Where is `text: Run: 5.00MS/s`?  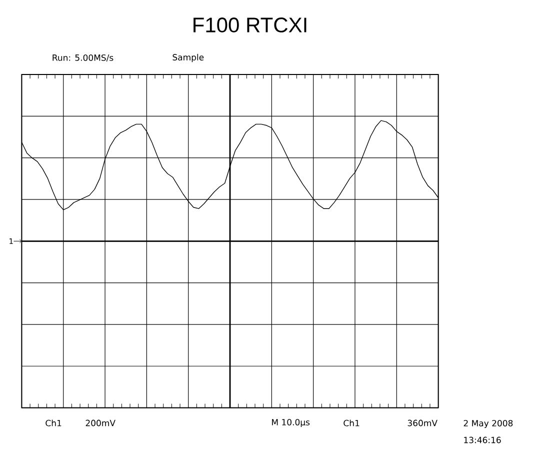 text: Run: 5.00MS/s is located at coordinates (83, 58).